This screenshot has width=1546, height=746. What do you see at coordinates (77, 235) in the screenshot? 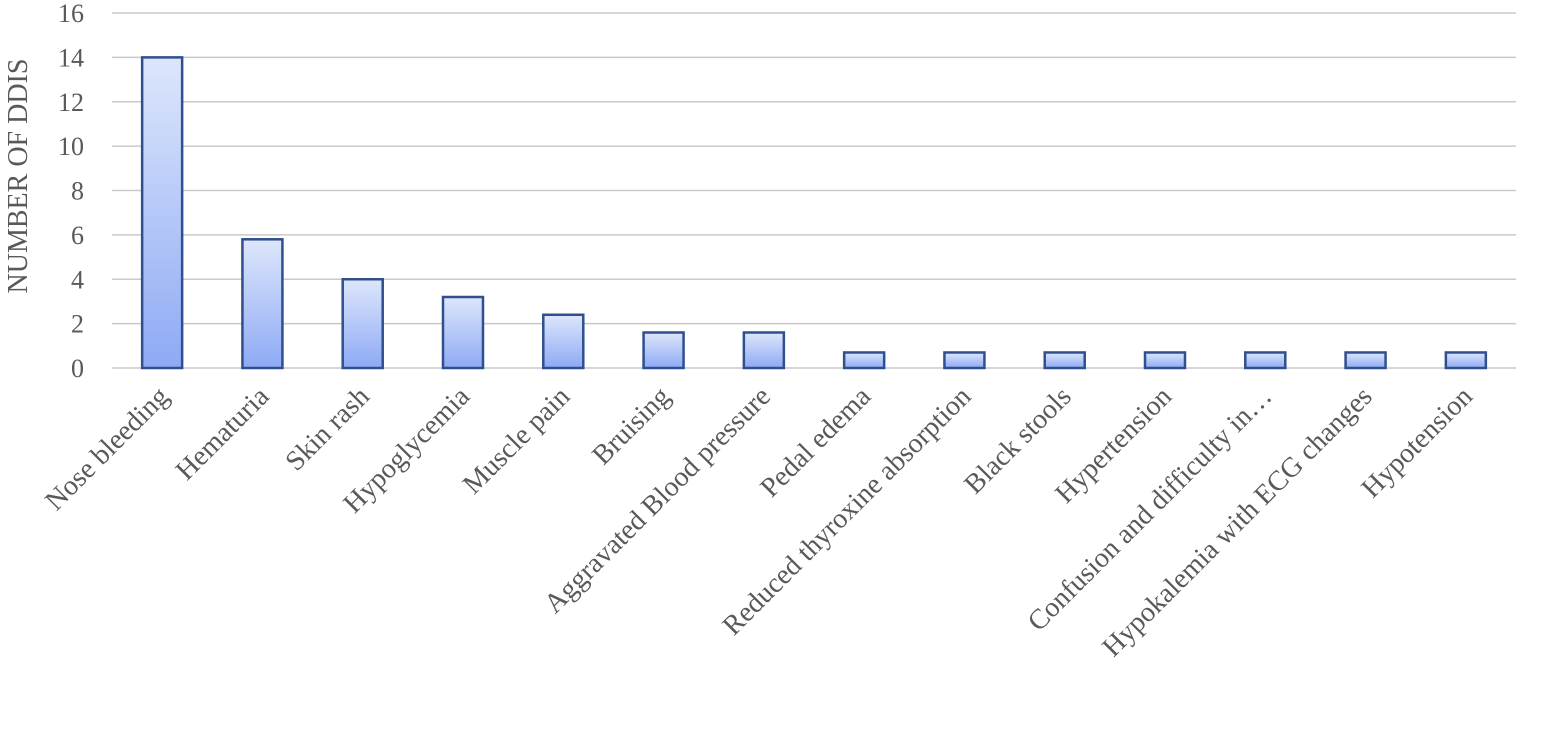
I see `y-tick-label: 6` at bounding box center [77, 235].